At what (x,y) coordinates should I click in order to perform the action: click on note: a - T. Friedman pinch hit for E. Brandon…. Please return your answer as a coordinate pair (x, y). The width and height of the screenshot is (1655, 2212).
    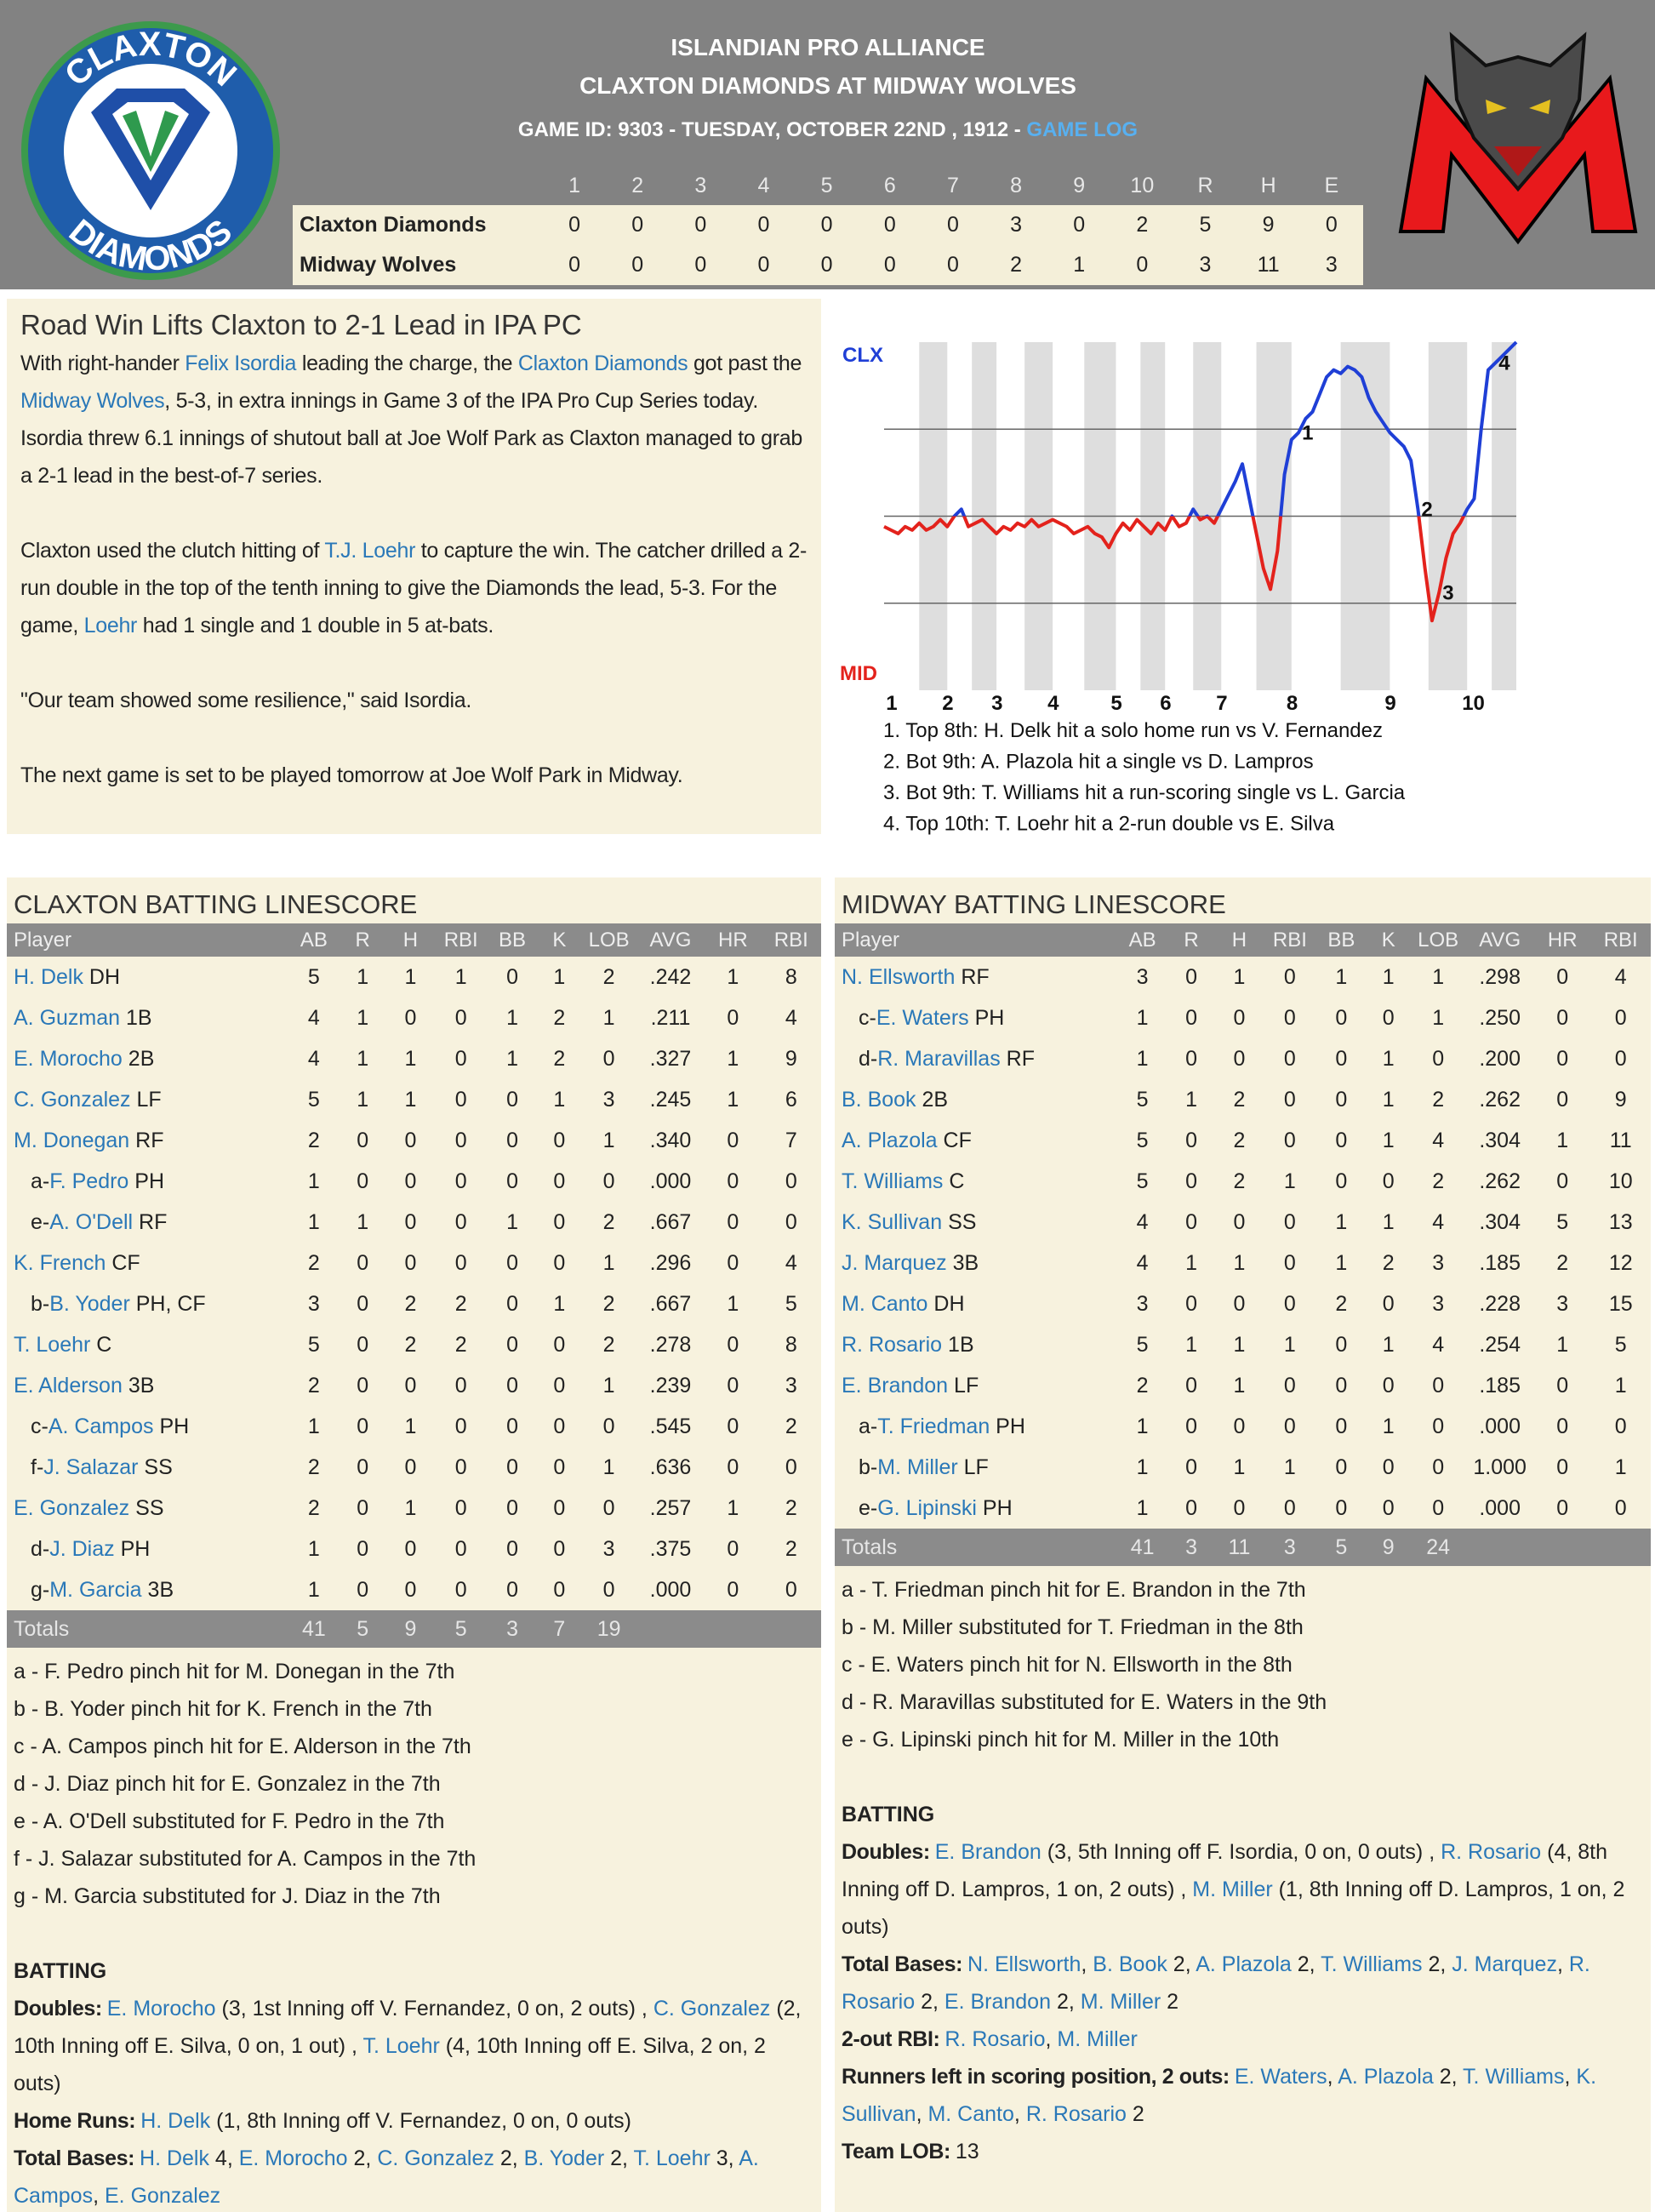
    Looking at the image, I should click on (1074, 1590).